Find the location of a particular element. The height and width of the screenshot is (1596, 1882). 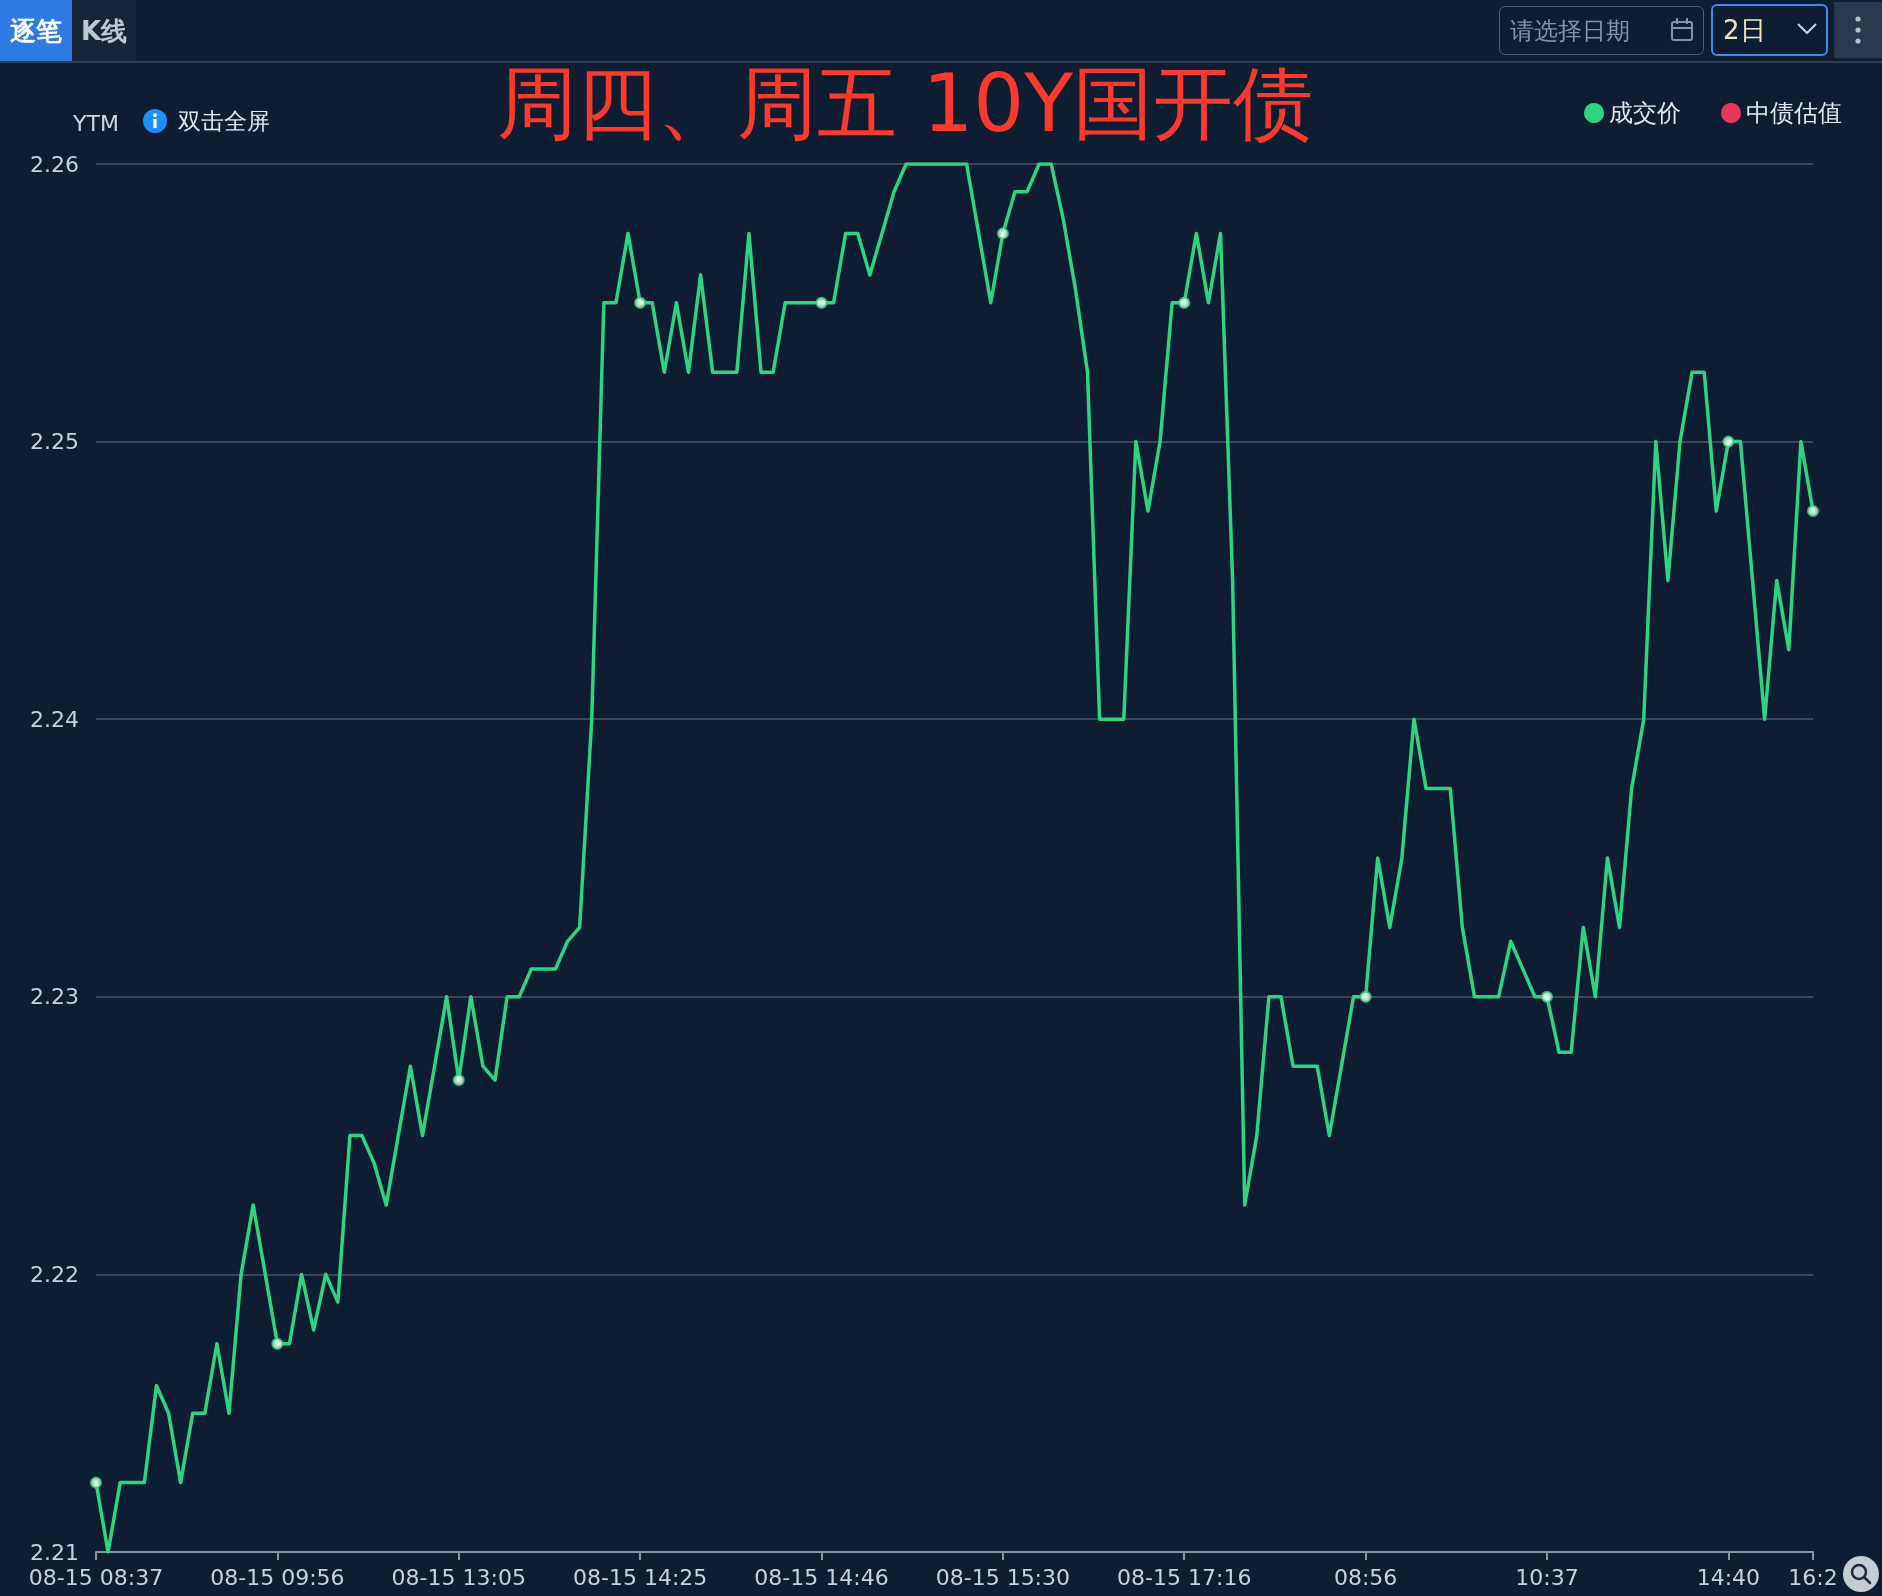

legend-label: 中债估值 is located at coordinates (1794, 113).